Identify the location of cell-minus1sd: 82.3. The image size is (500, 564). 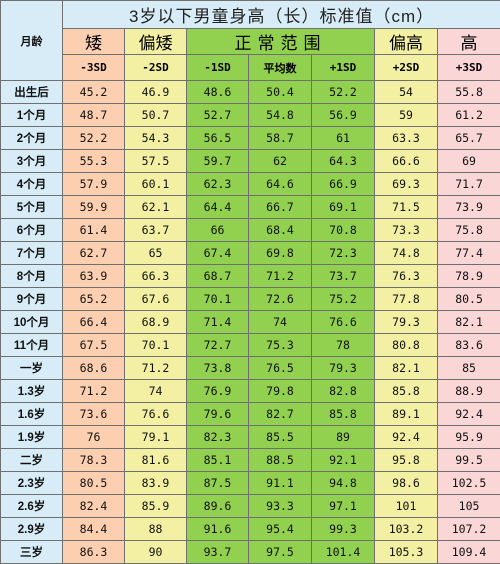
(218, 437).